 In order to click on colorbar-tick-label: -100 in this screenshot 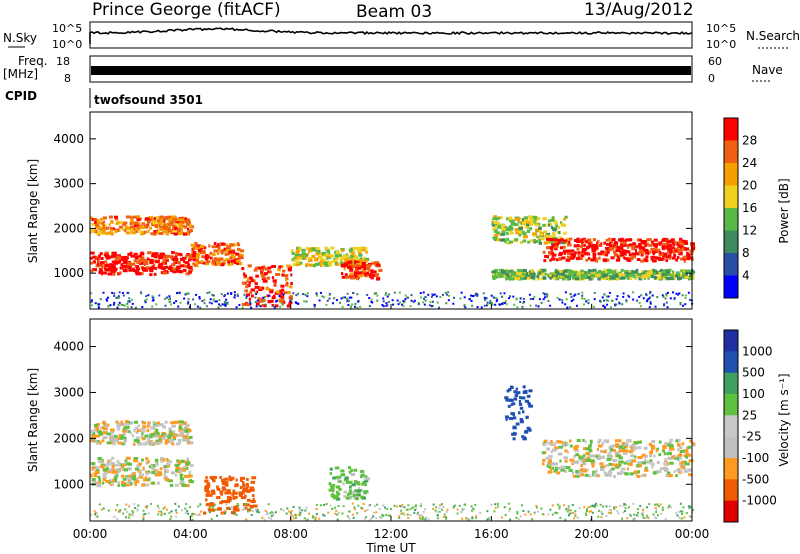, I will do `click(755, 458)`.